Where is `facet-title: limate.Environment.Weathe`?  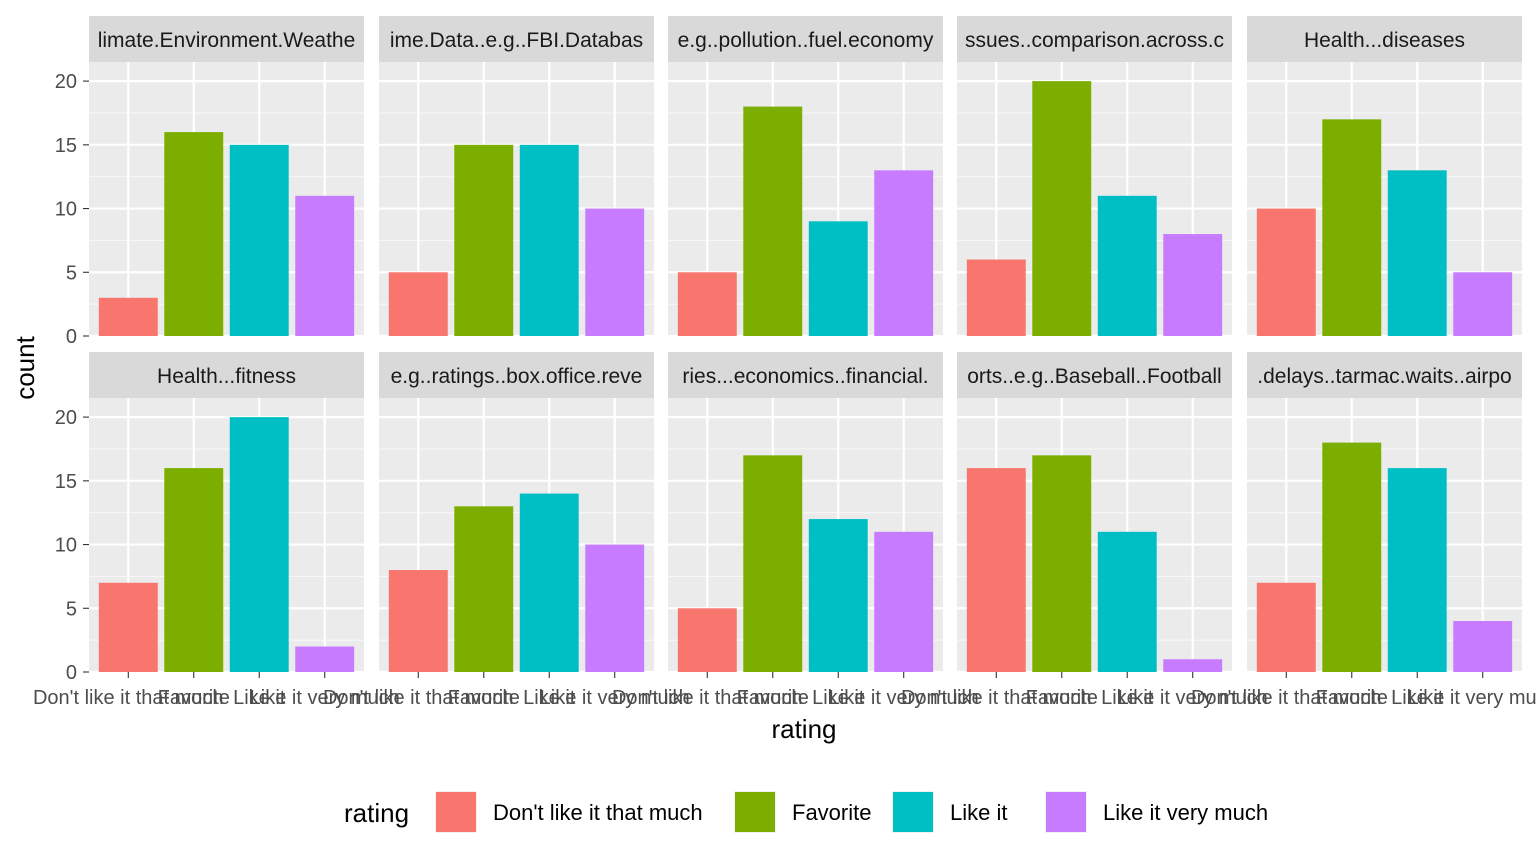 facet-title: limate.Environment.Weathe is located at coordinates (227, 40).